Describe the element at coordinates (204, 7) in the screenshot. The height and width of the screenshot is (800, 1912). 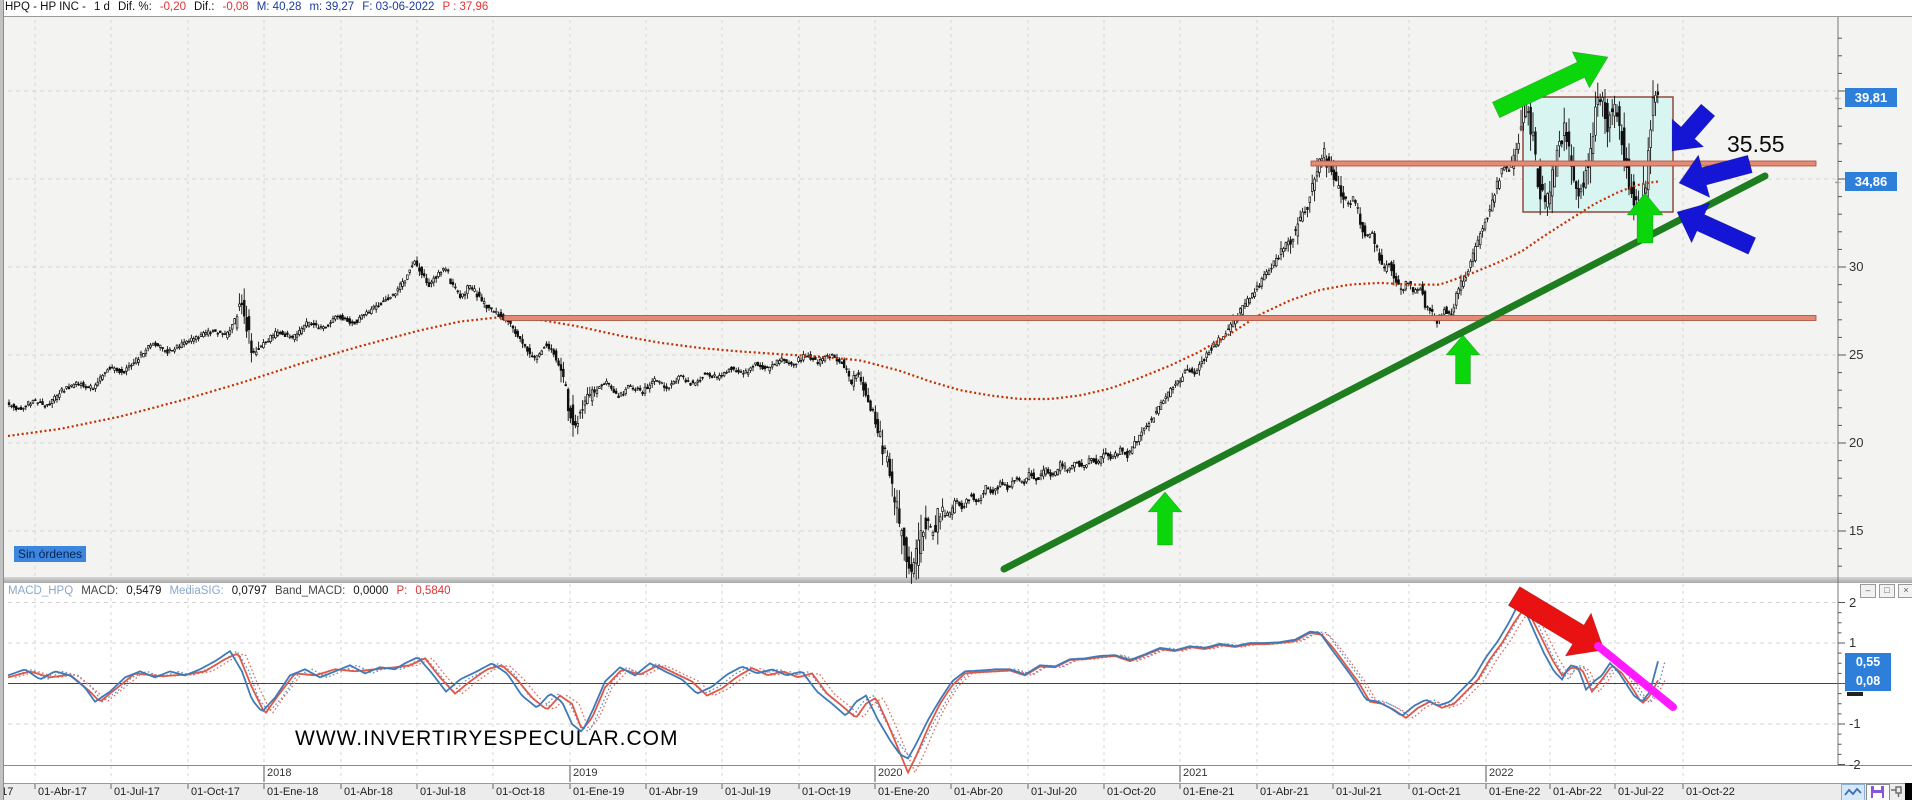
I see `title-segment-5: Dif.:` at that location.